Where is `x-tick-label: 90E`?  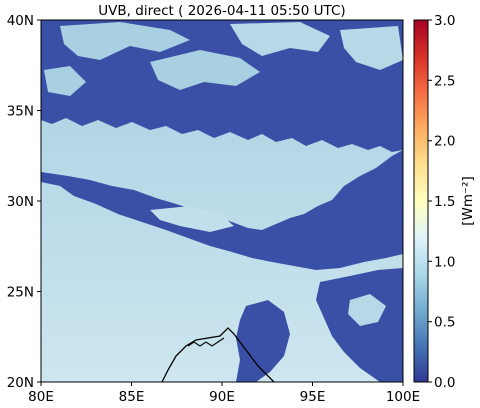
x-tick-label: 90E is located at coordinates (222, 397).